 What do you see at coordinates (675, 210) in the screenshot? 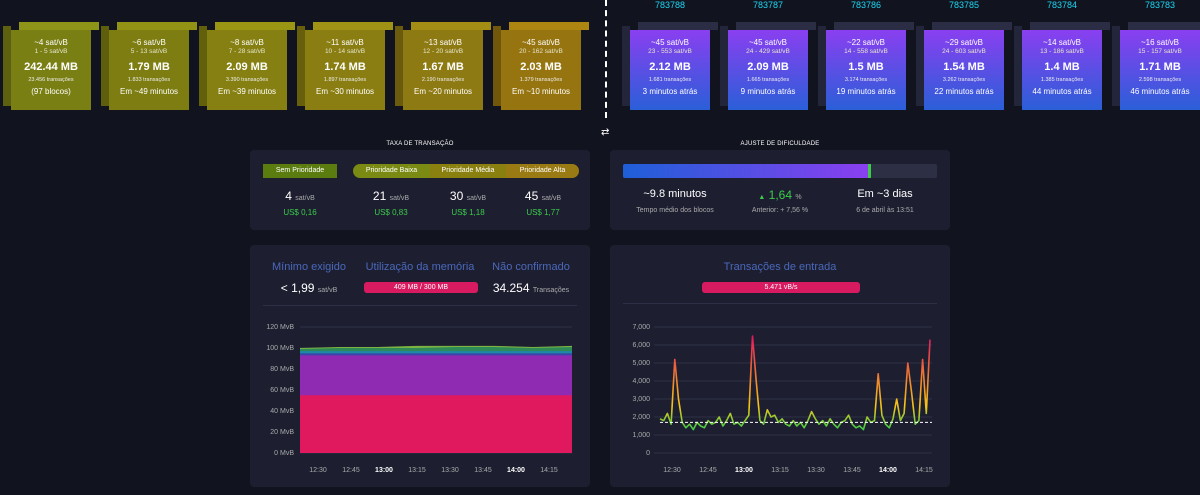
I see `avg-block-time-label: Tempo médio dos blocos` at bounding box center [675, 210].